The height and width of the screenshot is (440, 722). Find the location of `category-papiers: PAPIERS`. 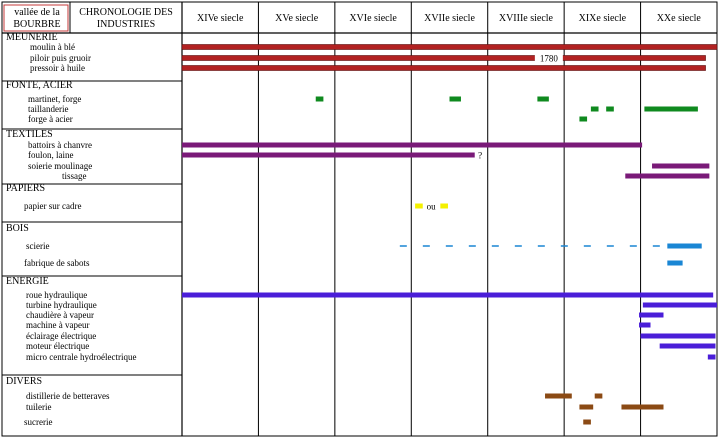

category-papiers: PAPIERS is located at coordinates (25, 188).